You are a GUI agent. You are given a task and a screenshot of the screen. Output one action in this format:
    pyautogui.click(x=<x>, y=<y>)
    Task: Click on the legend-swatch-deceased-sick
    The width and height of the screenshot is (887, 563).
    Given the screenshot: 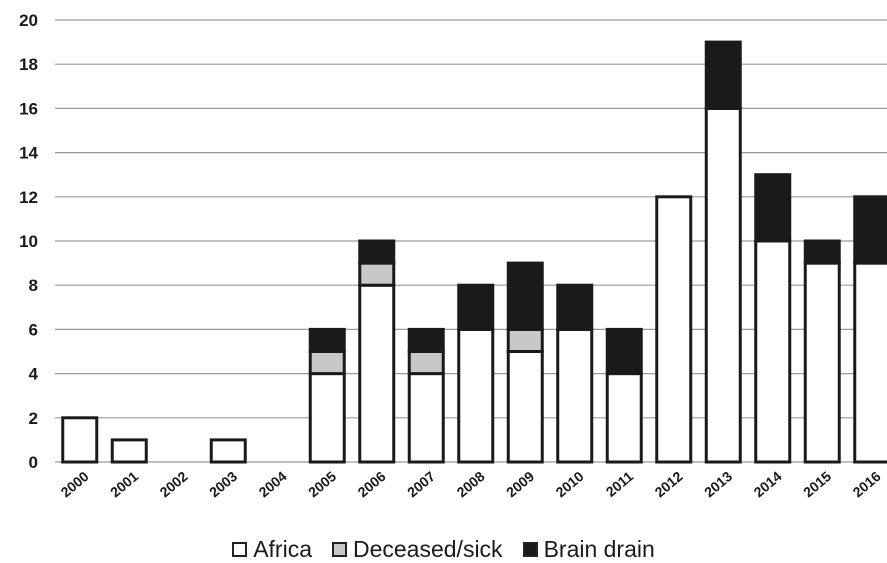 What is the action you would take?
    pyautogui.click(x=339, y=549)
    